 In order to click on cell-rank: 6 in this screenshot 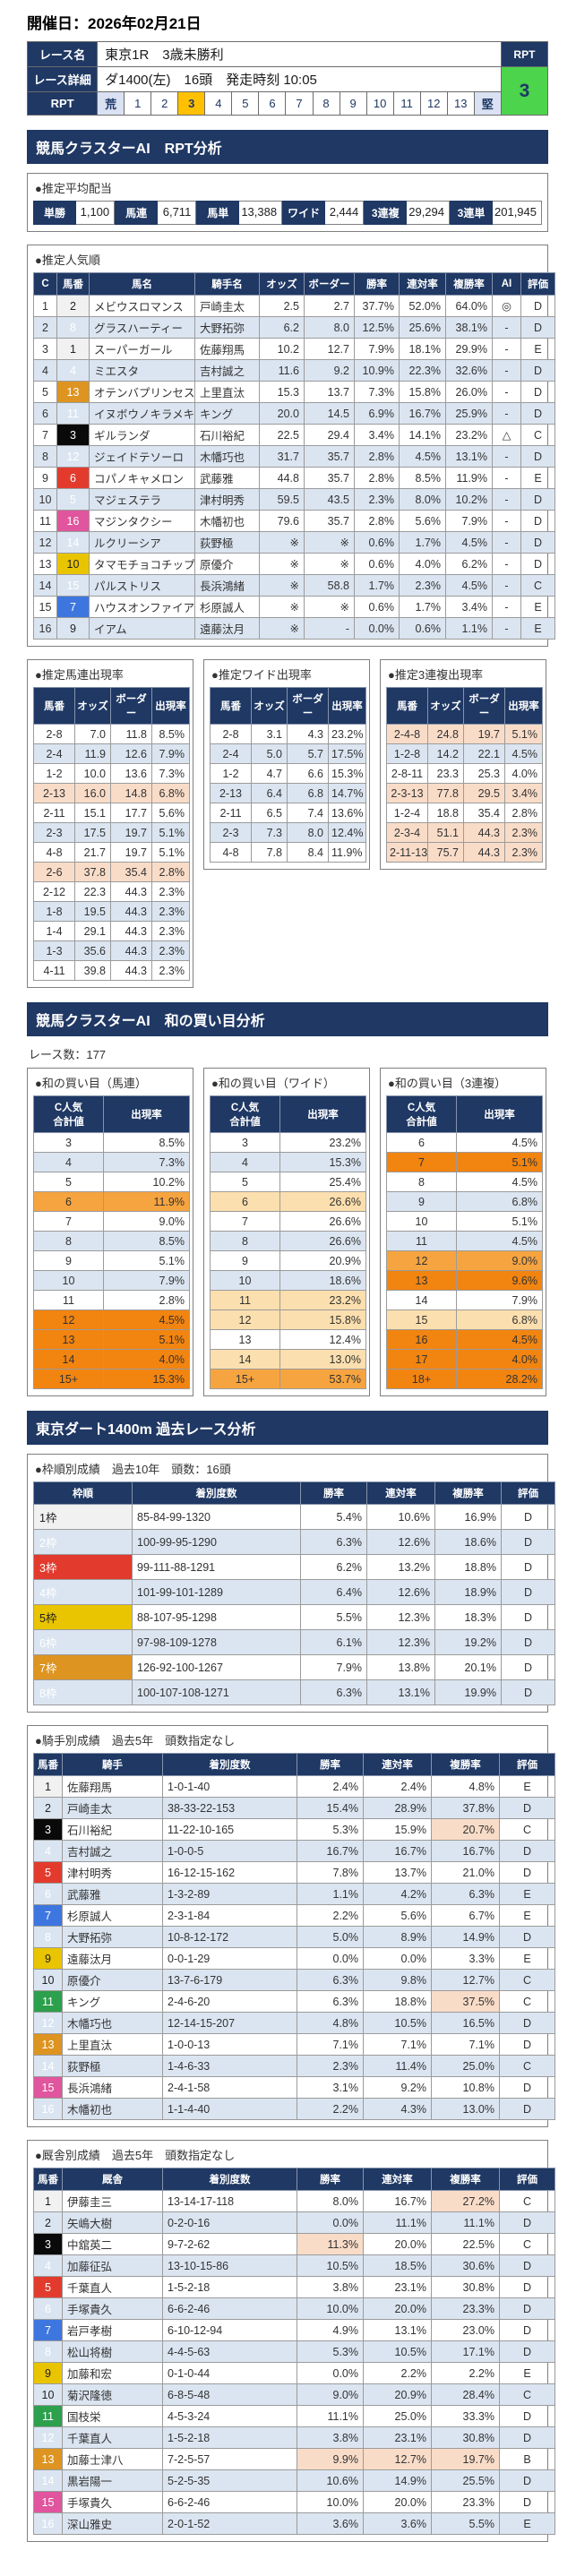, I will do `click(45, 413)`.